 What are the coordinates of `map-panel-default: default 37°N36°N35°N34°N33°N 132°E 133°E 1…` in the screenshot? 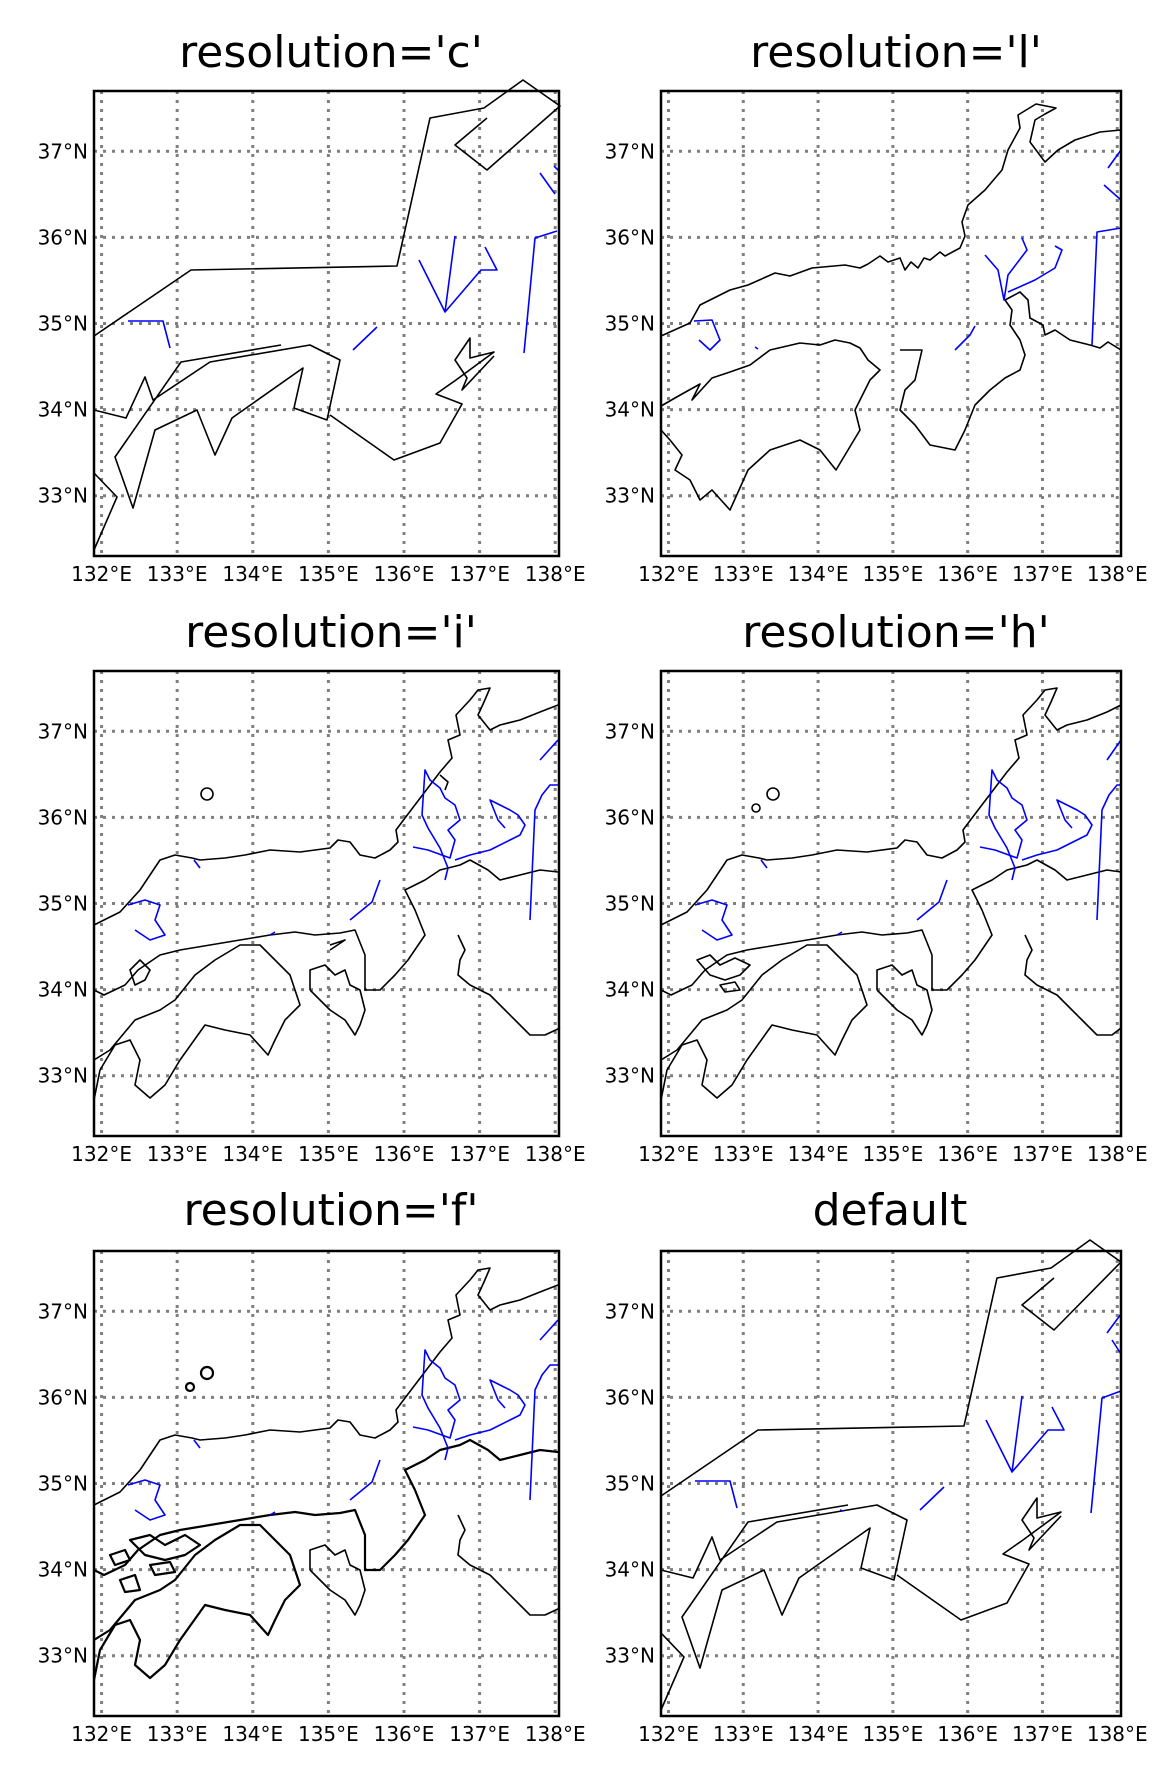 It's located at (876, 1465).